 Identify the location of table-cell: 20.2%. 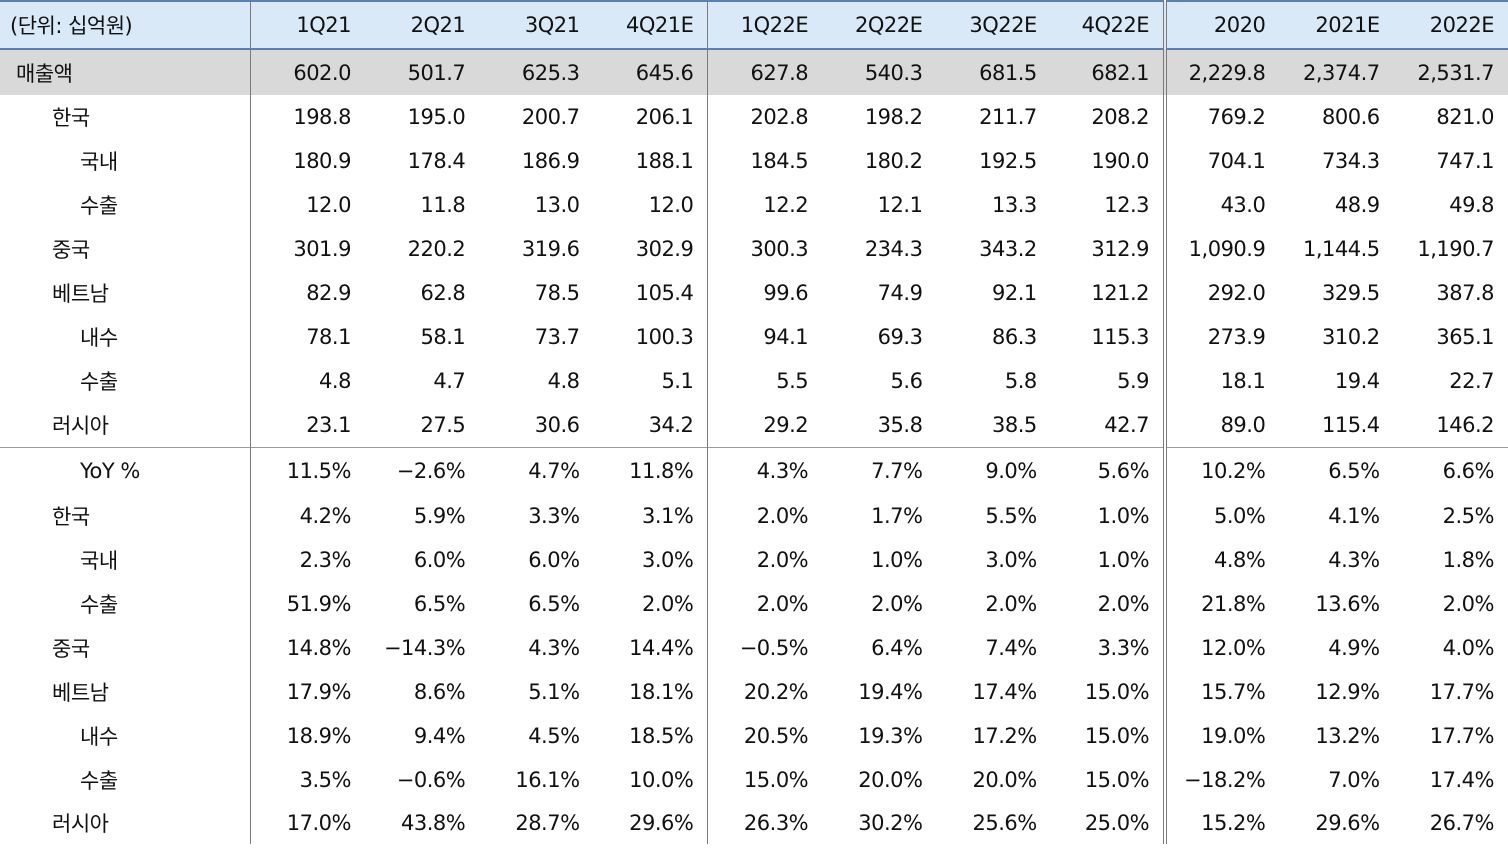
(765, 692).